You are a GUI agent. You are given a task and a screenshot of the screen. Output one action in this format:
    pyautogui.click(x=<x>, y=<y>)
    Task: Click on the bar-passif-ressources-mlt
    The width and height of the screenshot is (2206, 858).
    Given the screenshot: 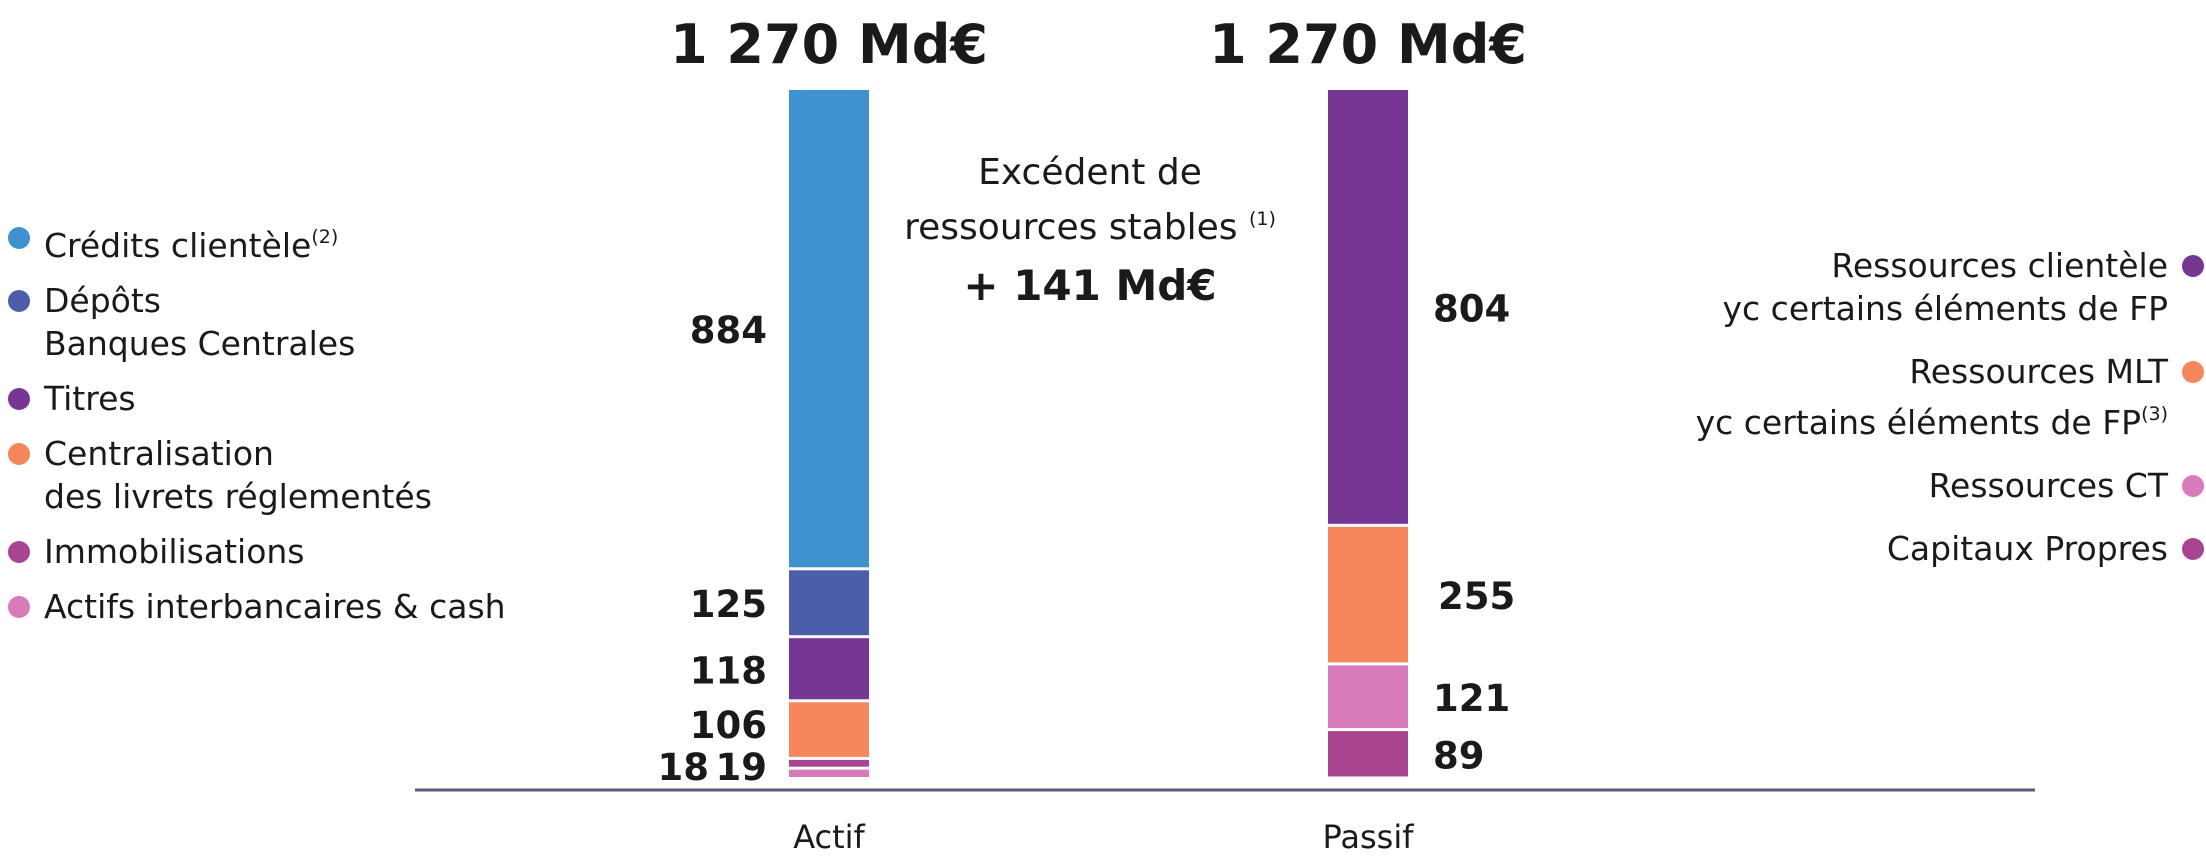 What is the action you would take?
    pyautogui.click(x=1368, y=594)
    